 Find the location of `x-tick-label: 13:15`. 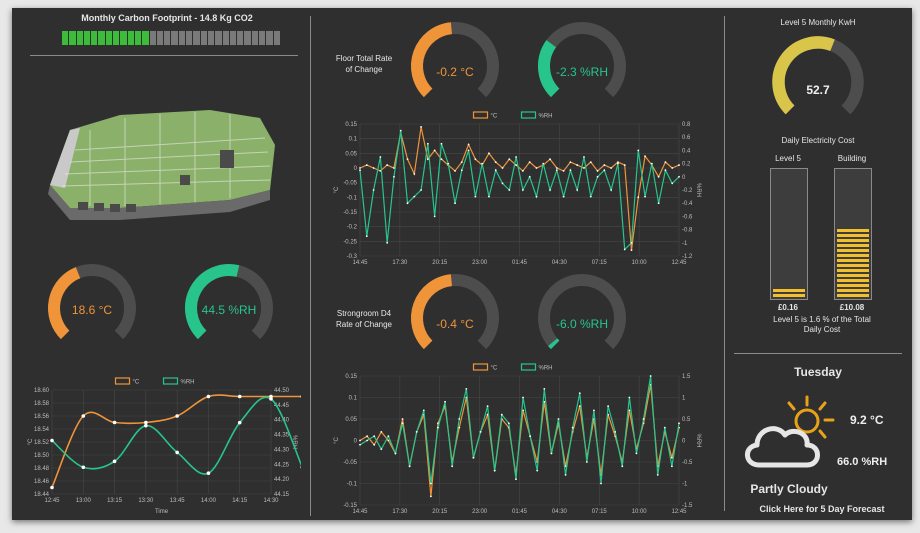

x-tick-label: 13:15 is located at coordinates (115, 501).